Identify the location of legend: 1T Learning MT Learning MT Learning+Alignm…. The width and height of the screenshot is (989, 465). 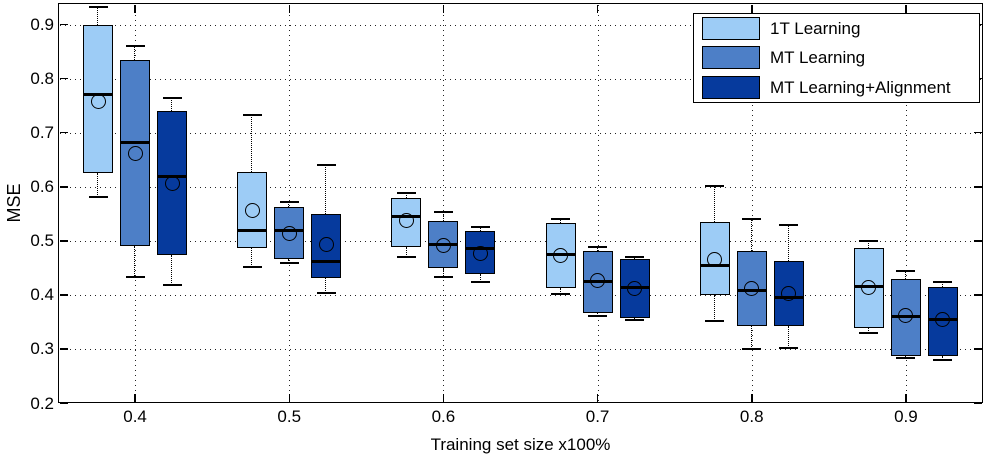
(836, 58).